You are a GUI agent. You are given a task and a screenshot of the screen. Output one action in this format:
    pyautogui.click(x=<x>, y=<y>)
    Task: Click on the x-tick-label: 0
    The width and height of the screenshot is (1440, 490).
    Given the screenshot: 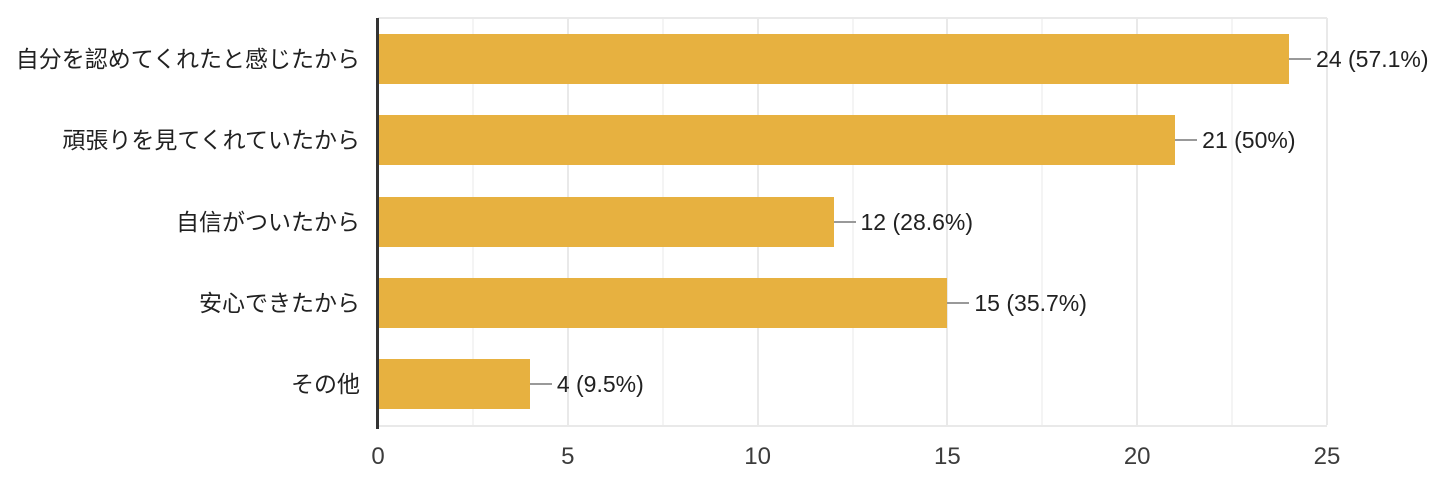 What is the action you would take?
    pyautogui.click(x=378, y=456)
    